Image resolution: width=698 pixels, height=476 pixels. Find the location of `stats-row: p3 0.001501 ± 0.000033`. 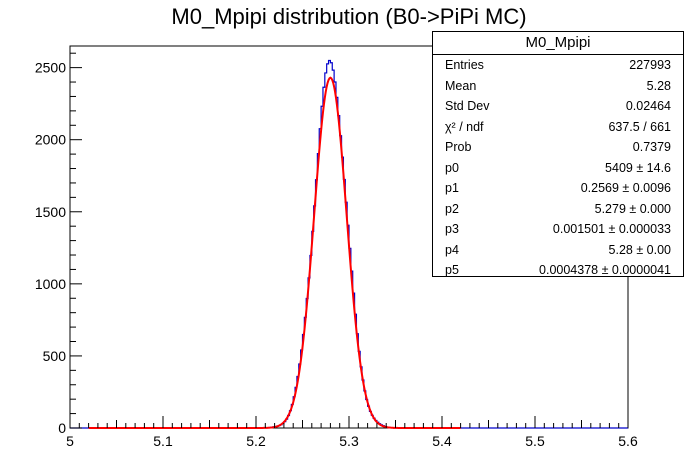

stats-row: p3 0.001501 ± 0.000033 is located at coordinates (558, 229).